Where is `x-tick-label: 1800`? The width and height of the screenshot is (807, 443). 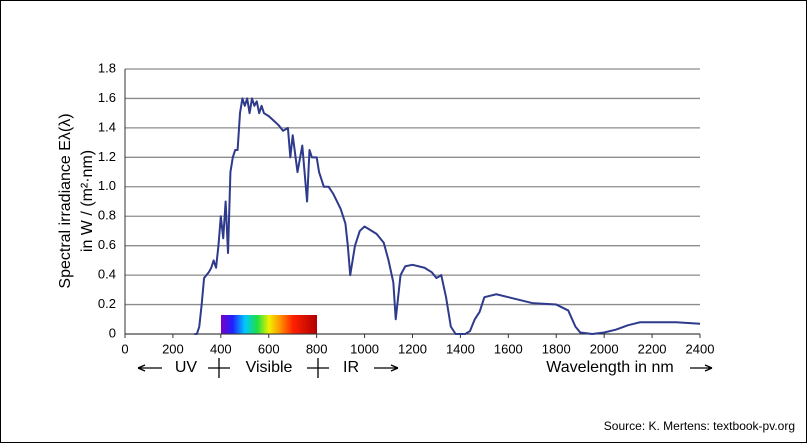 x-tick-label: 1800 is located at coordinates (556, 348).